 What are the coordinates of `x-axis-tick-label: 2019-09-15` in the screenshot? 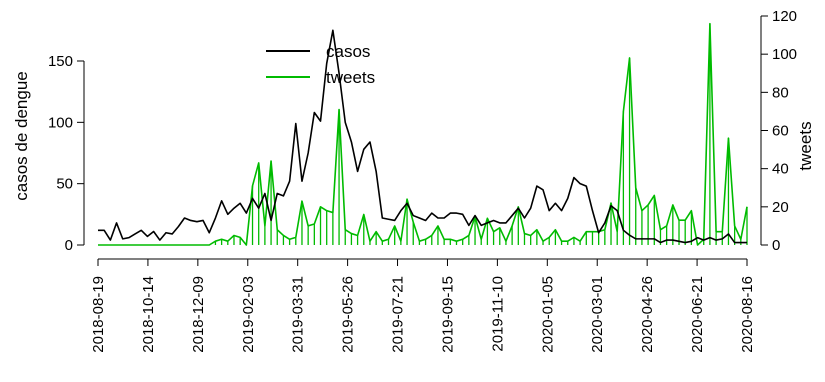 It's located at (447, 314).